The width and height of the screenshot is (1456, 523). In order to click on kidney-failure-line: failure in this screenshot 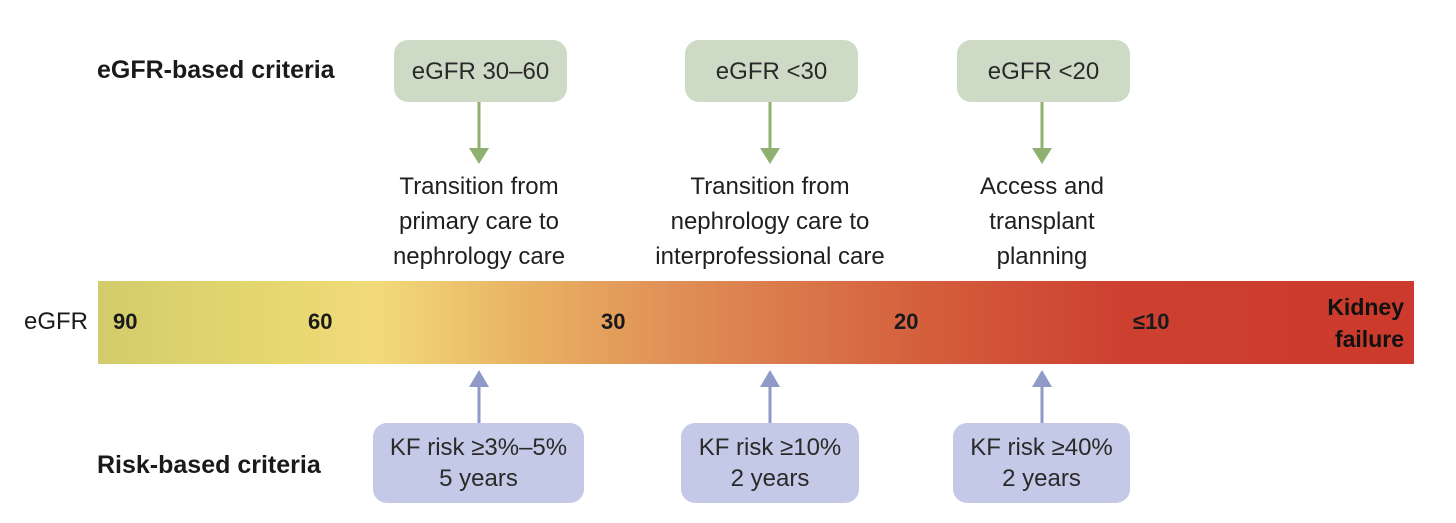, I will do `click(1369, 339)`.